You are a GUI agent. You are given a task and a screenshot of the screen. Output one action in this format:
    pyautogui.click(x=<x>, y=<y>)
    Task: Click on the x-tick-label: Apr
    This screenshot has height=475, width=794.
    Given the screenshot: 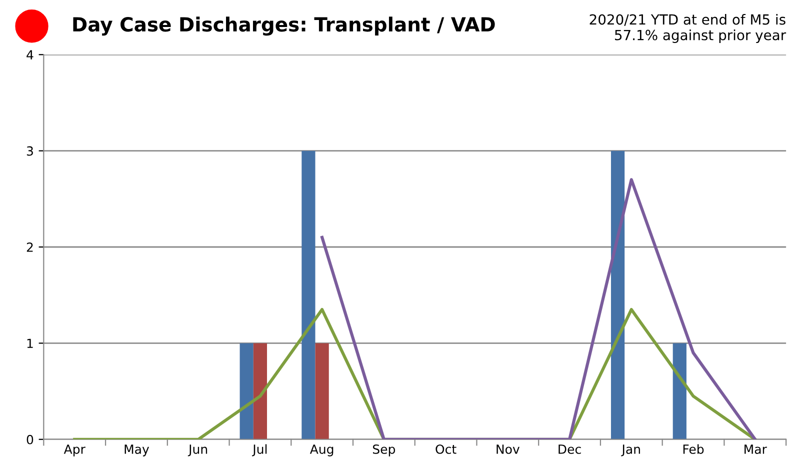 What is the action you would take?
    pyautogui.click(x=75, y=450)
    